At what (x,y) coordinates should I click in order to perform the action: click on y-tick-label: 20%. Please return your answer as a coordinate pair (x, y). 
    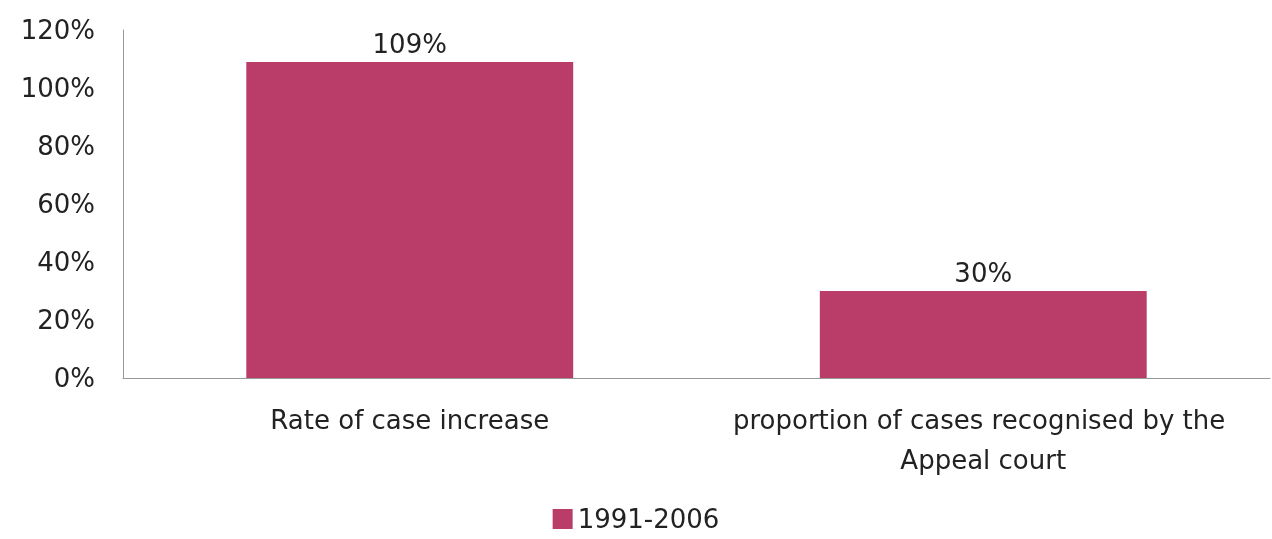
    Looking at the image, I should click on (66, 320).